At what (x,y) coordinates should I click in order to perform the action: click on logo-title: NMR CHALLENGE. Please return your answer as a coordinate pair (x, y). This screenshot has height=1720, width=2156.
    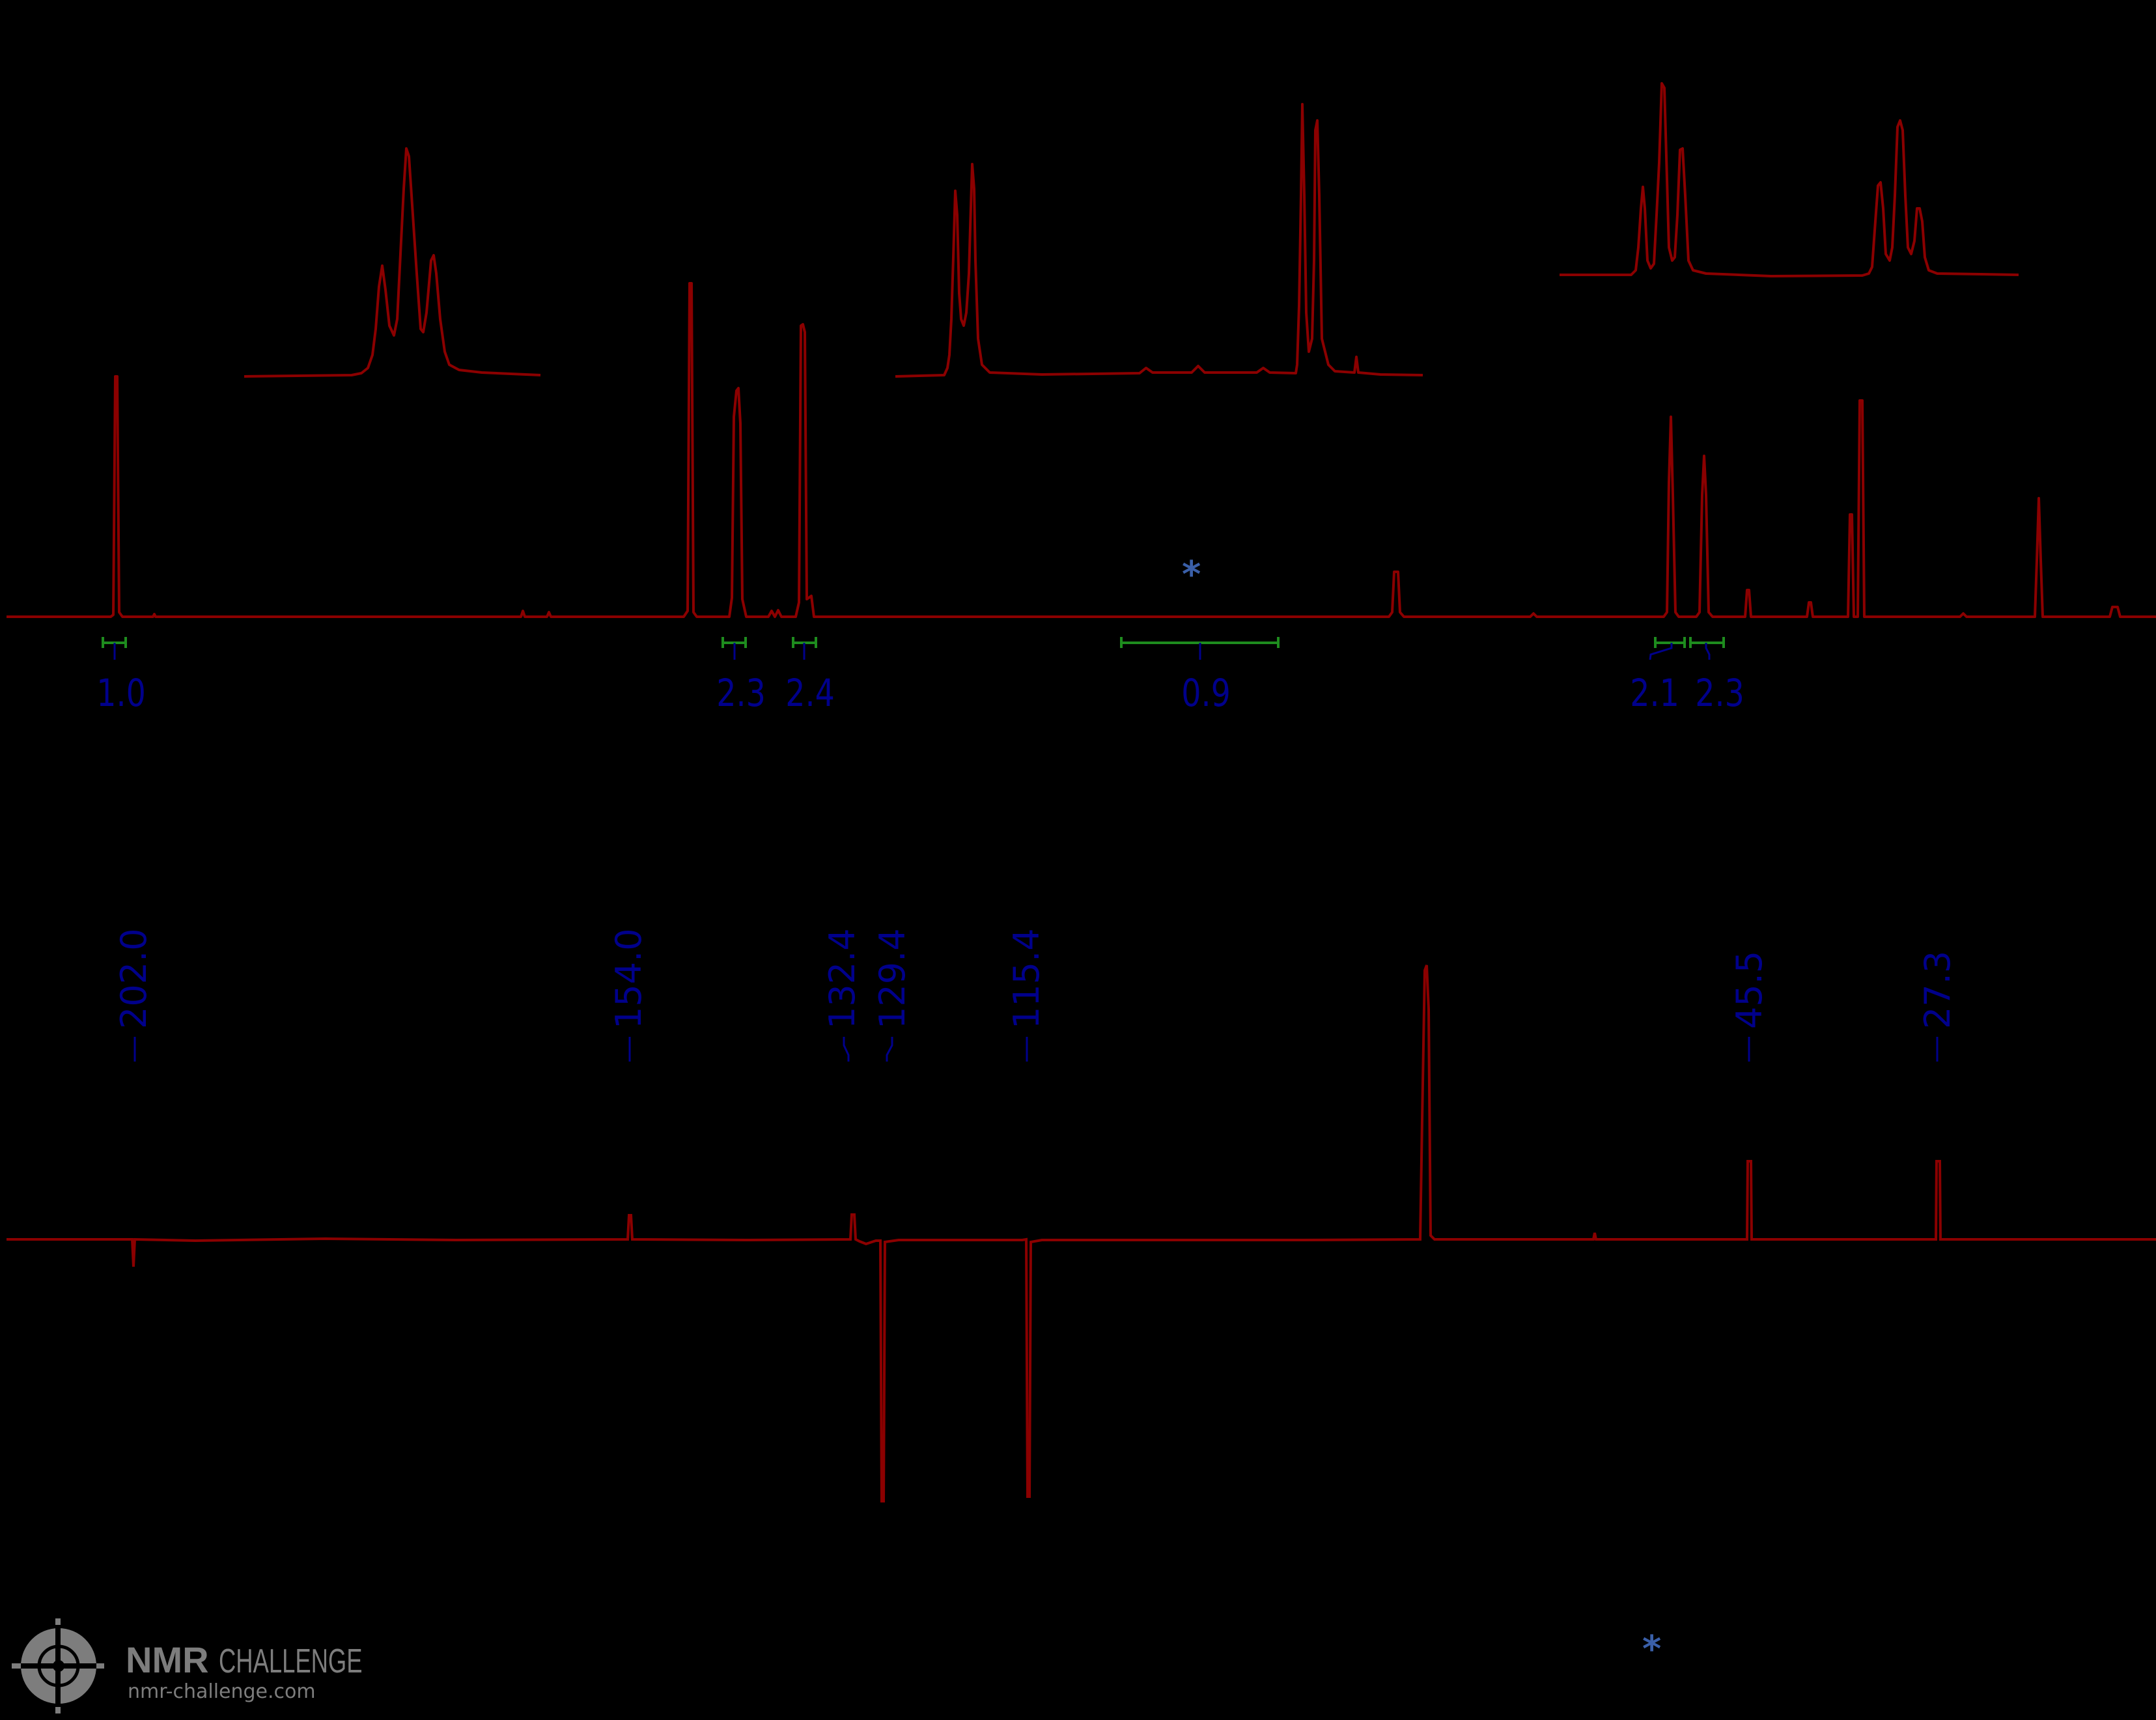
    Looking at the image, I should click on (275, 1660).